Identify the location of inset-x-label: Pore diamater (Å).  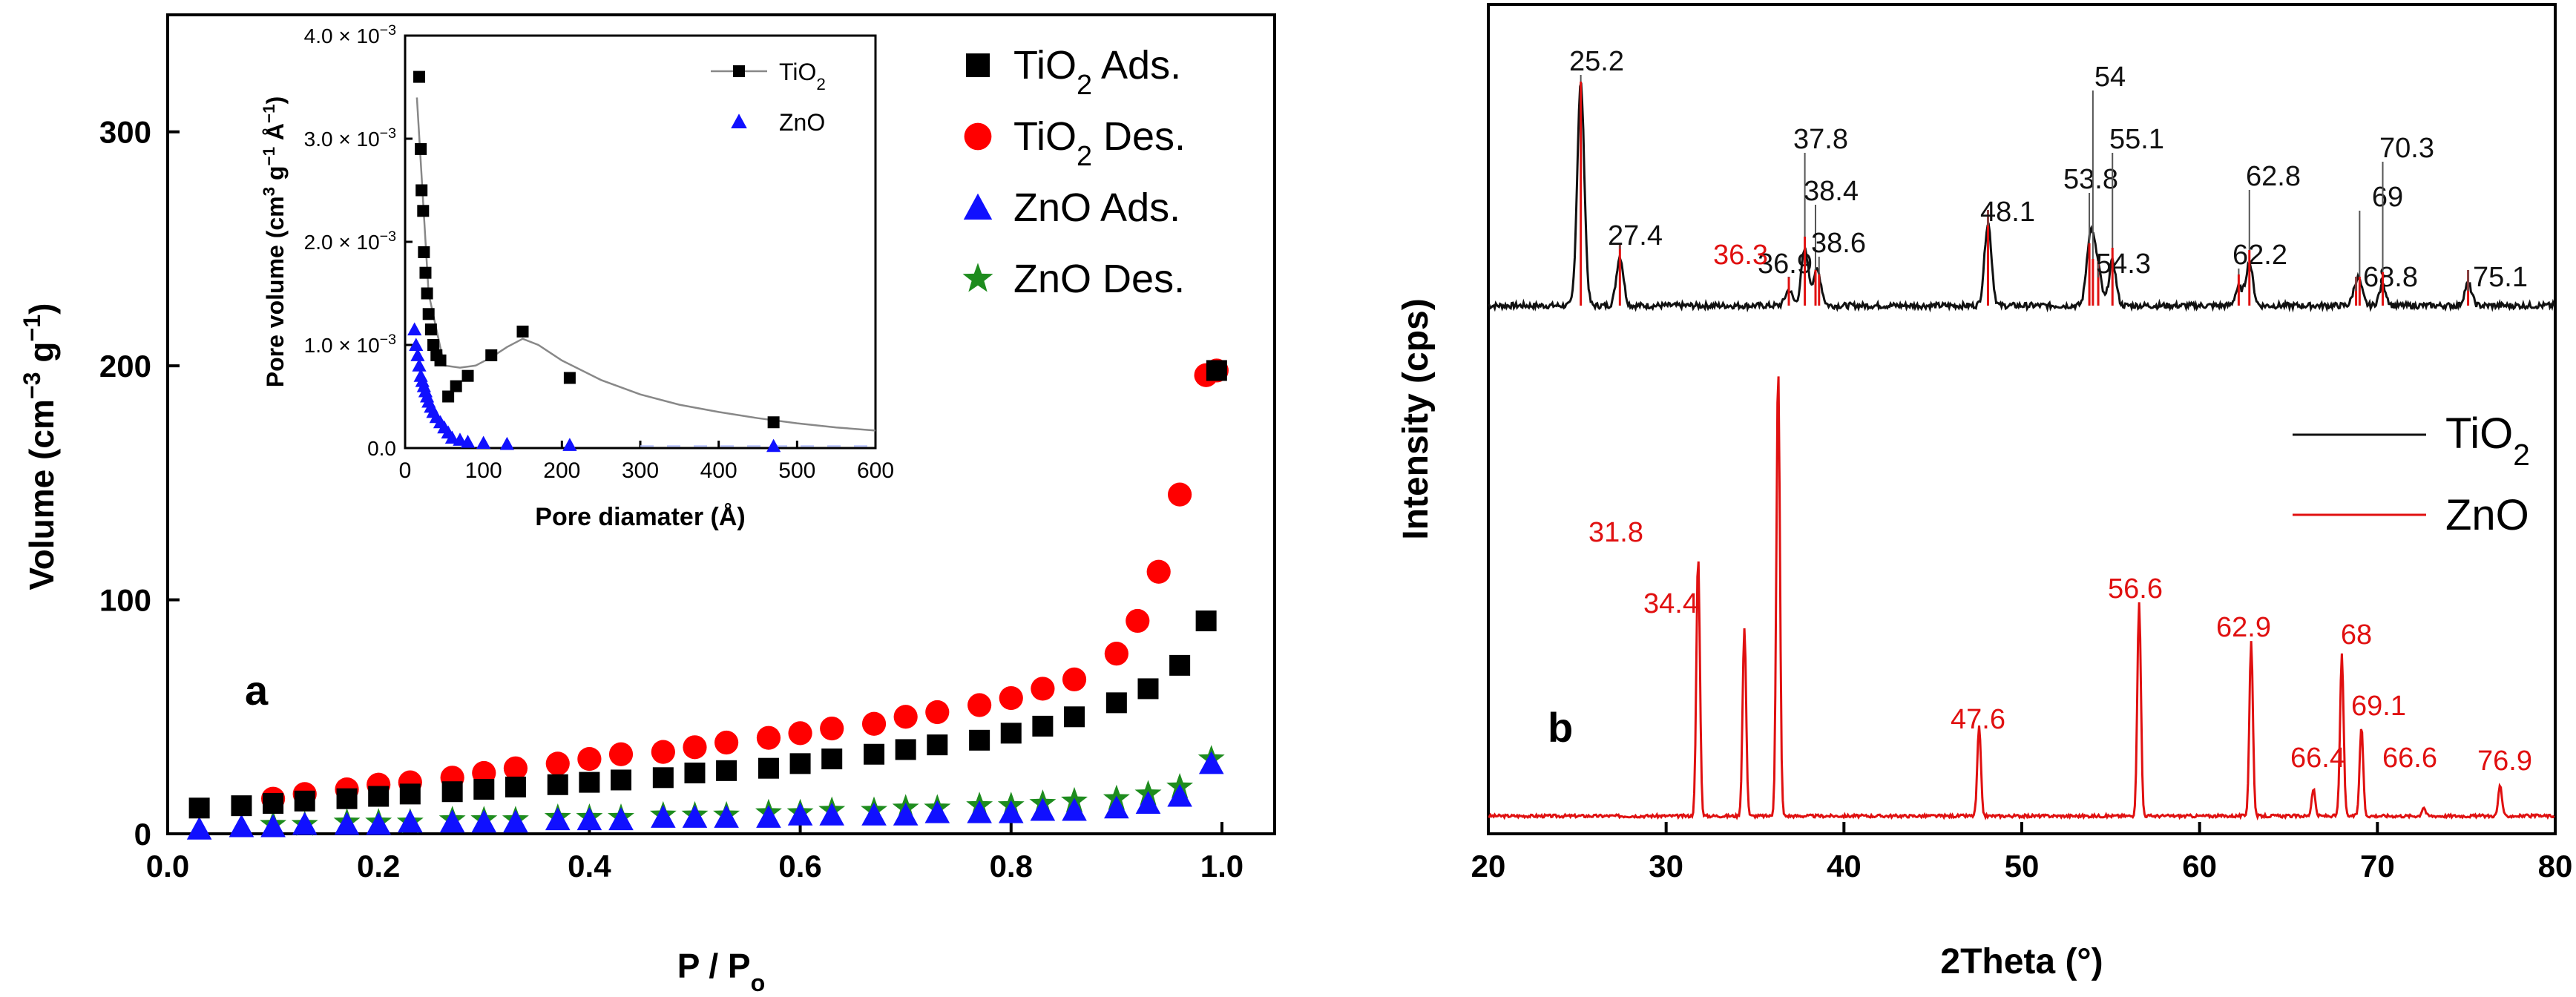
(640, 517).